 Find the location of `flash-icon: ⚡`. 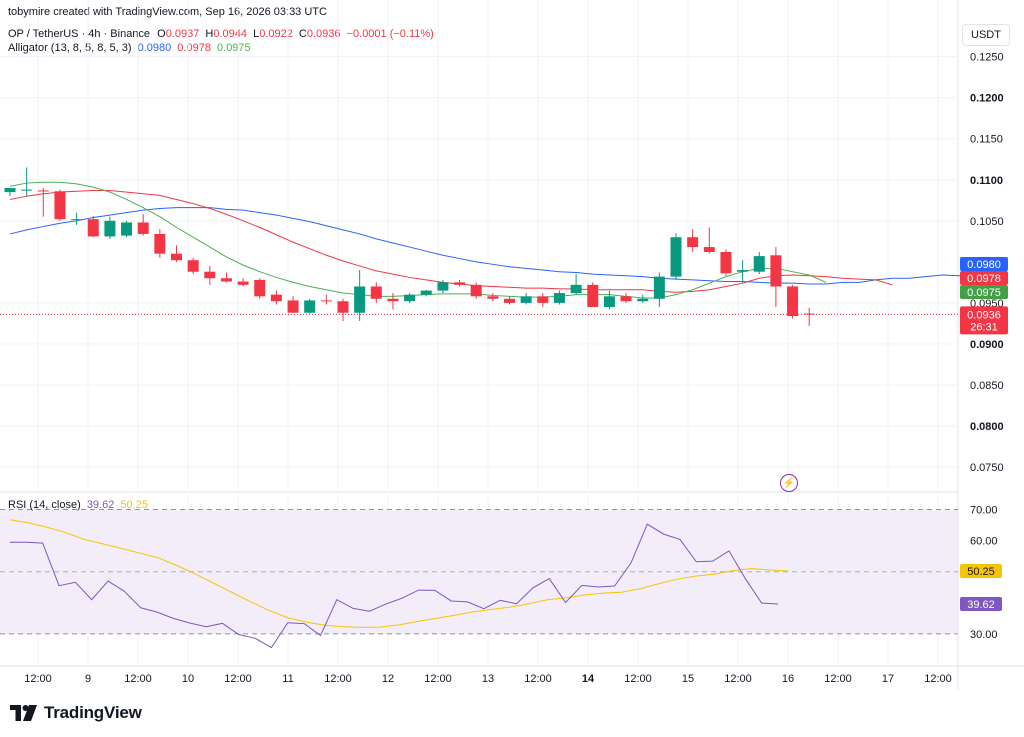

flash-icon: ⚡ is located at coordinates (789, 483).